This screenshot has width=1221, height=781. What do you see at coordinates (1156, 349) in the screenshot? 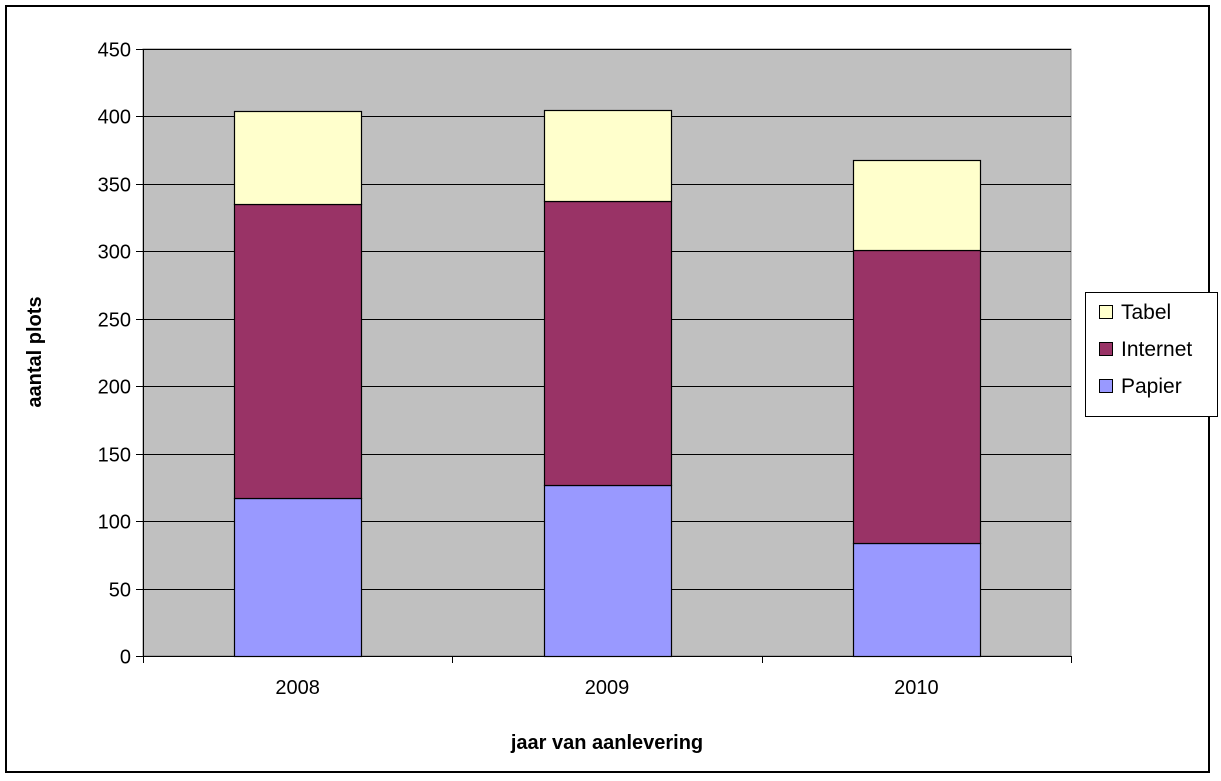
I see `legend-label-internet: Internet` at bounding box center [1156, 349].